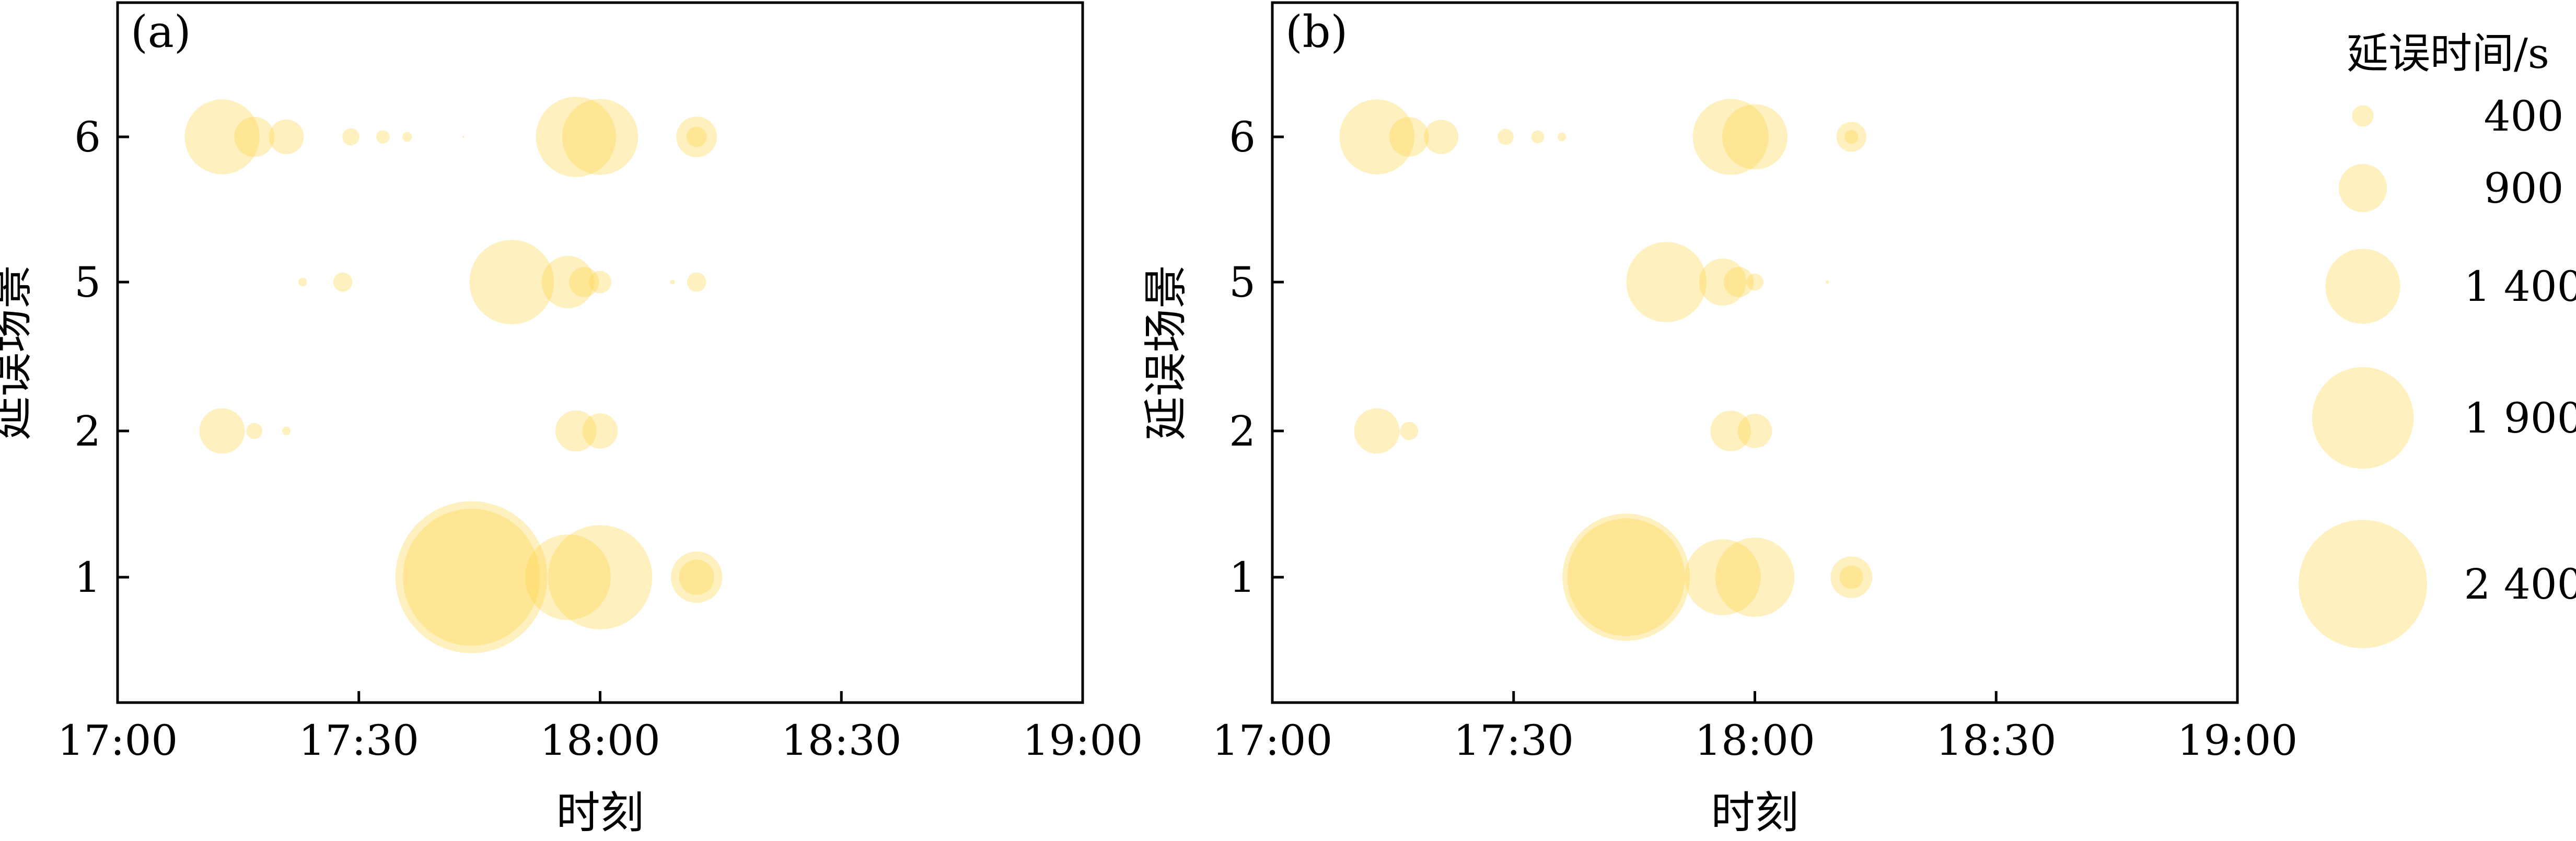 The width and height of the screenshot is (2576, 841). I want to click on y-axis-label-a: 延误场景, so click(18, 352).